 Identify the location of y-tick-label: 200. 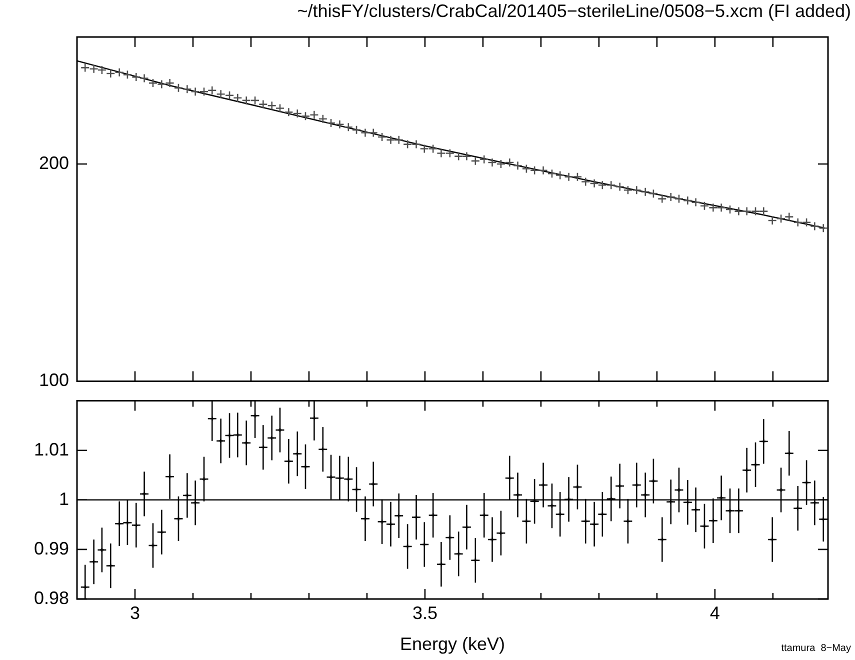
(53, 163).